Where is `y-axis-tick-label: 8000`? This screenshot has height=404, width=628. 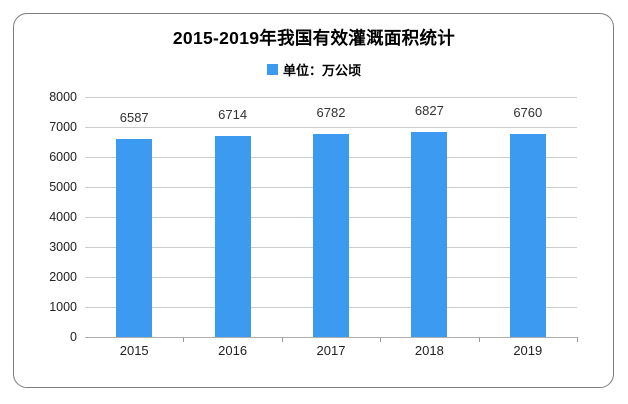 y-axis-tick-label: 8000 is located at coordinates (63, 97).